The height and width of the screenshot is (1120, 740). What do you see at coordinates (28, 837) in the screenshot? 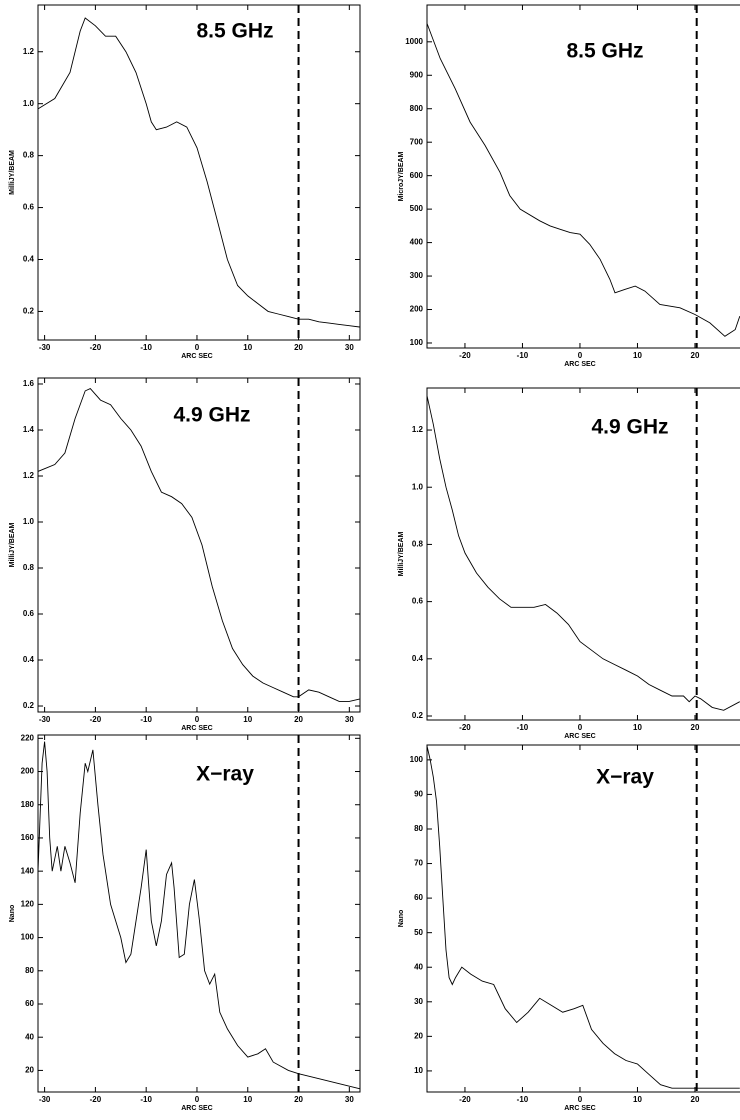
I see `y-tick-label: 160` at bounding box center [28, 837].